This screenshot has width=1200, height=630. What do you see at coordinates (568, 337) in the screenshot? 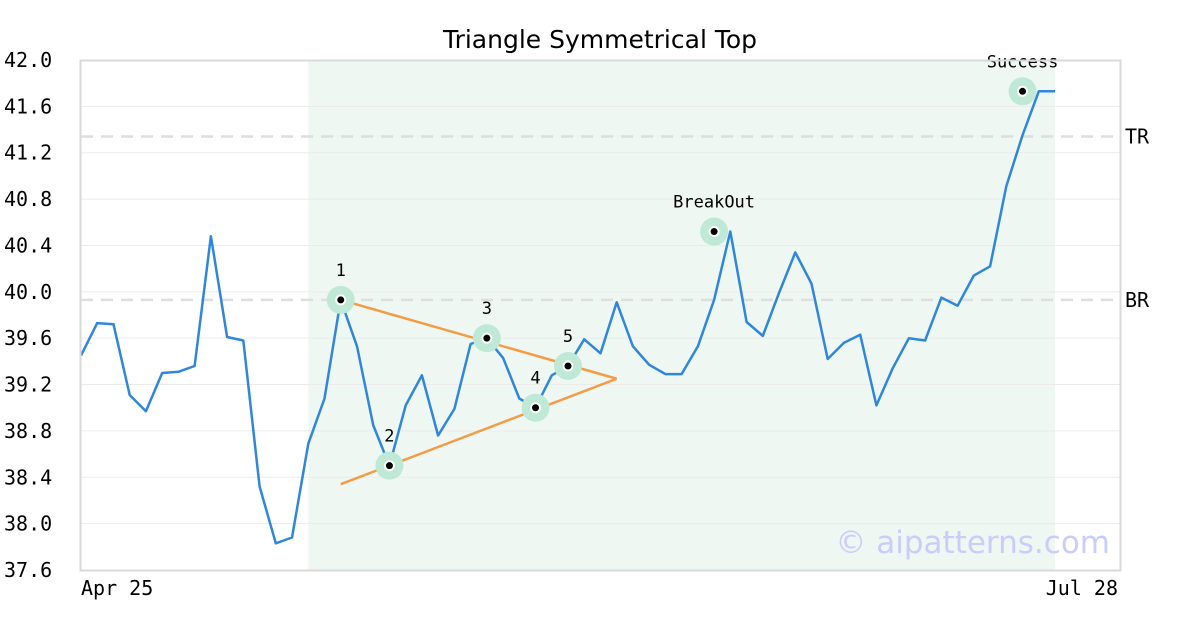
I see `annotation-label: 5` at bounding box center [568, 337].